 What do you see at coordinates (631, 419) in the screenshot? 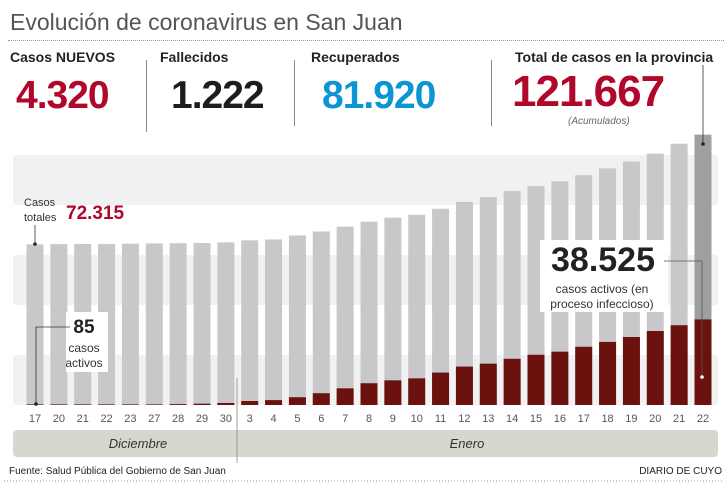
I see `tick-label: 19` at bounding box center [631, 419].